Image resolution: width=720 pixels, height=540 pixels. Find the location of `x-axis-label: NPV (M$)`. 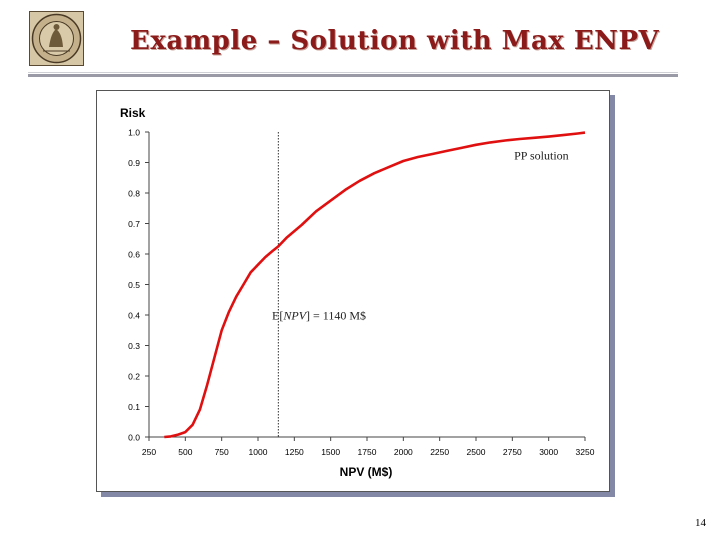

x-axis-label: NPV (M$) is located at coordinates (366, 472).